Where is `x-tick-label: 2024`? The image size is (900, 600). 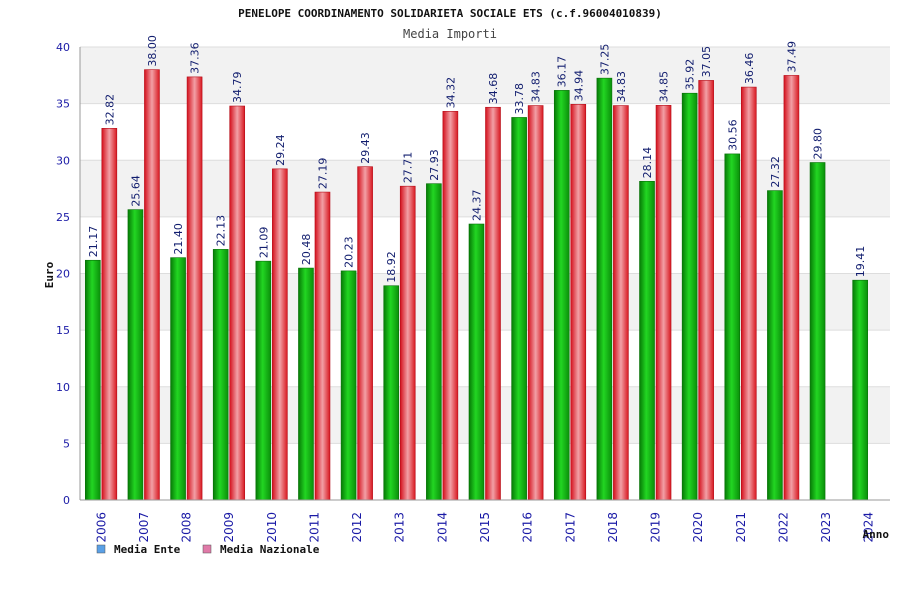 x-tick-label: 2024 is located at coordinates (869, 527).